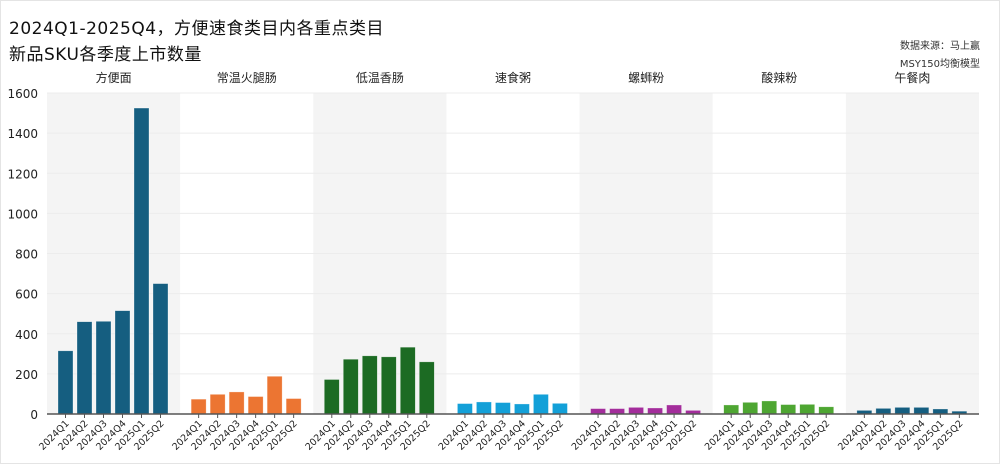 This screenshot has width=1000, height=464. What do you see at coordinates (26, 295) in the screenshot?
I see `y-tick-label: 600` at bounding box center [26, 295].